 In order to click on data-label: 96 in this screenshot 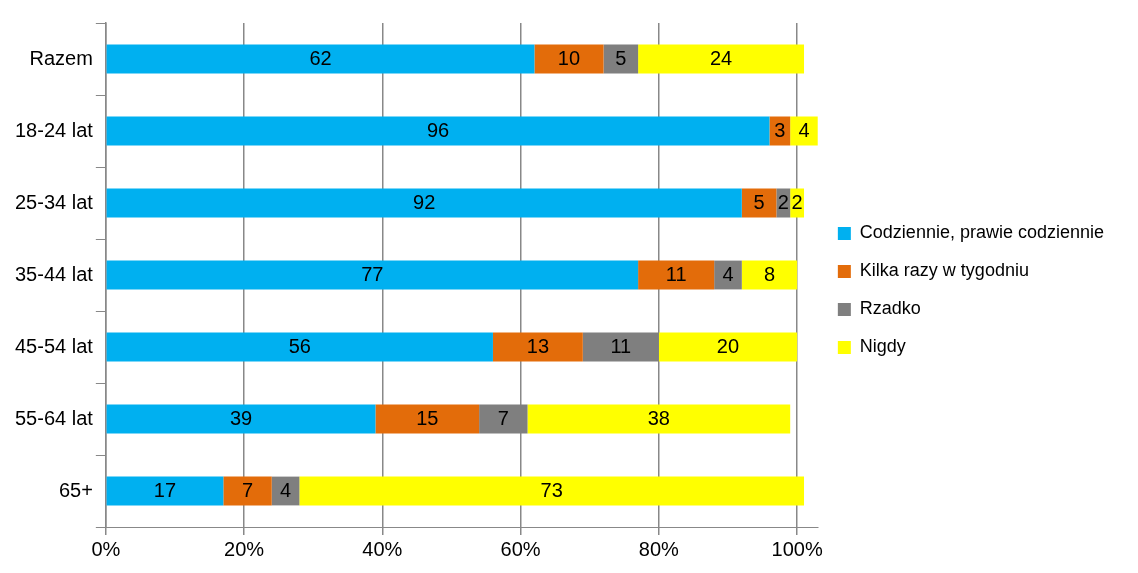, I will do `click(438, 129)`.